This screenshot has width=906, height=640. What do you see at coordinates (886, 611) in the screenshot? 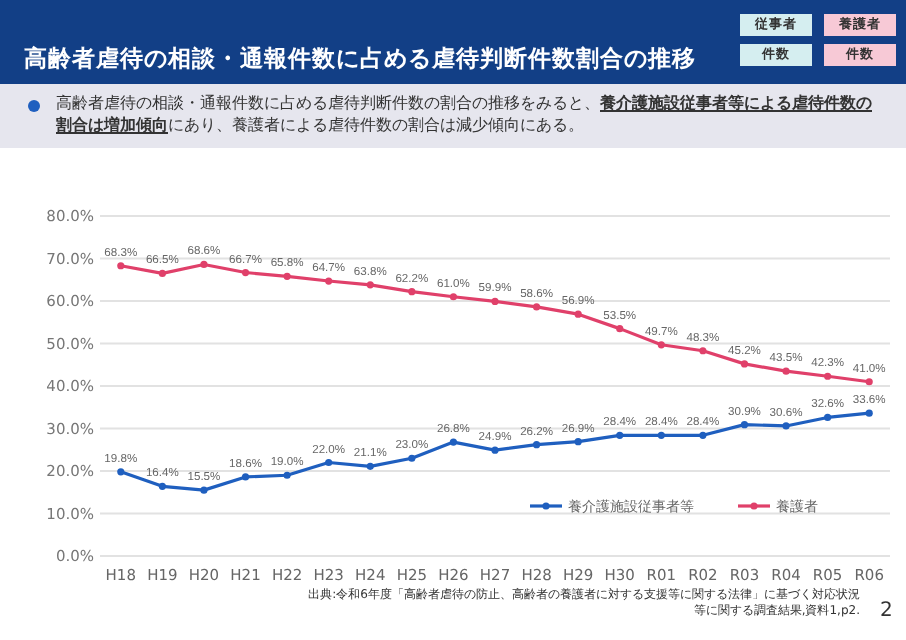
I see `text: 2` at bounding box center [886, 611].